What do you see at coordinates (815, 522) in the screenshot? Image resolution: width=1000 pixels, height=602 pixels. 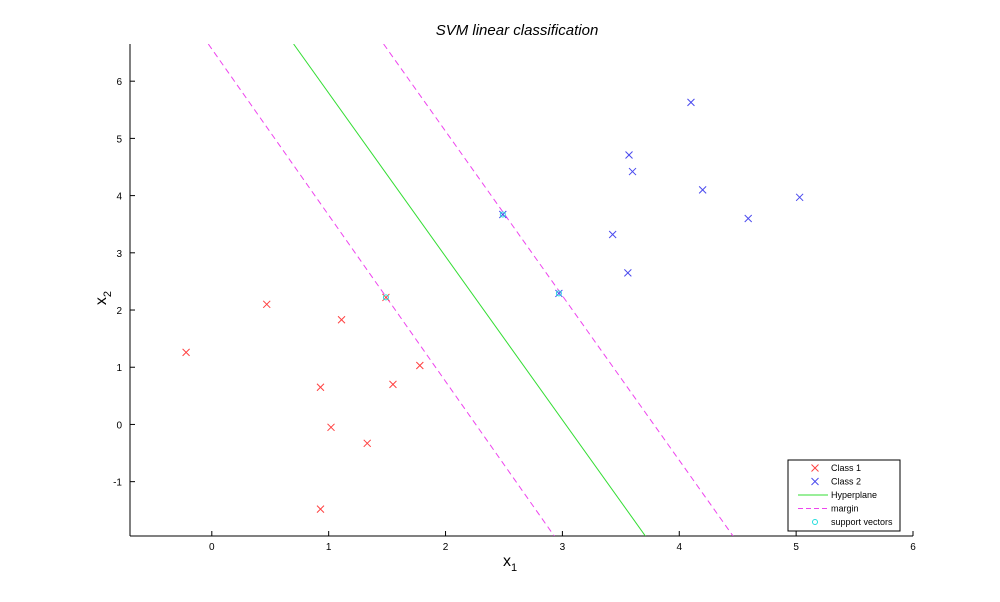 I see `legend-symbol-support-vectors` at bounding box center [815, 522].